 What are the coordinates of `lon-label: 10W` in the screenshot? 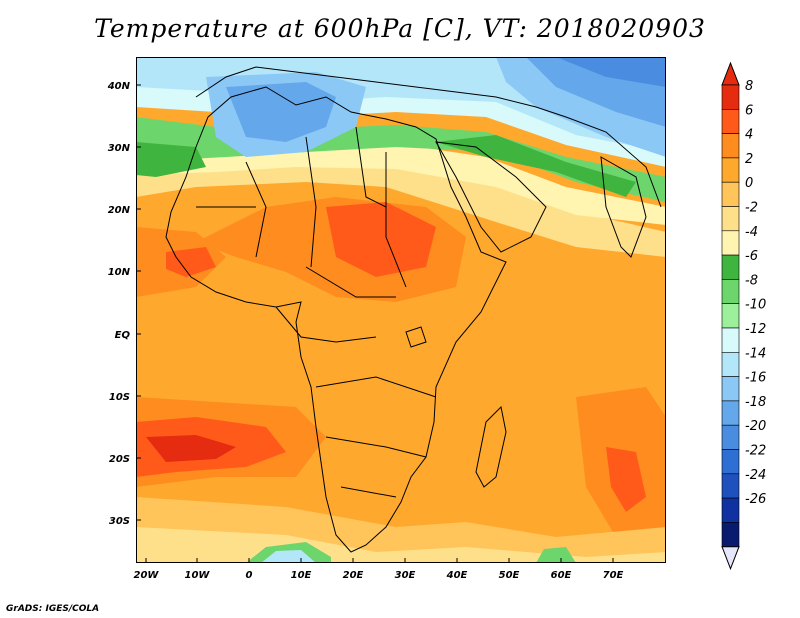 It's located at (198, 575).